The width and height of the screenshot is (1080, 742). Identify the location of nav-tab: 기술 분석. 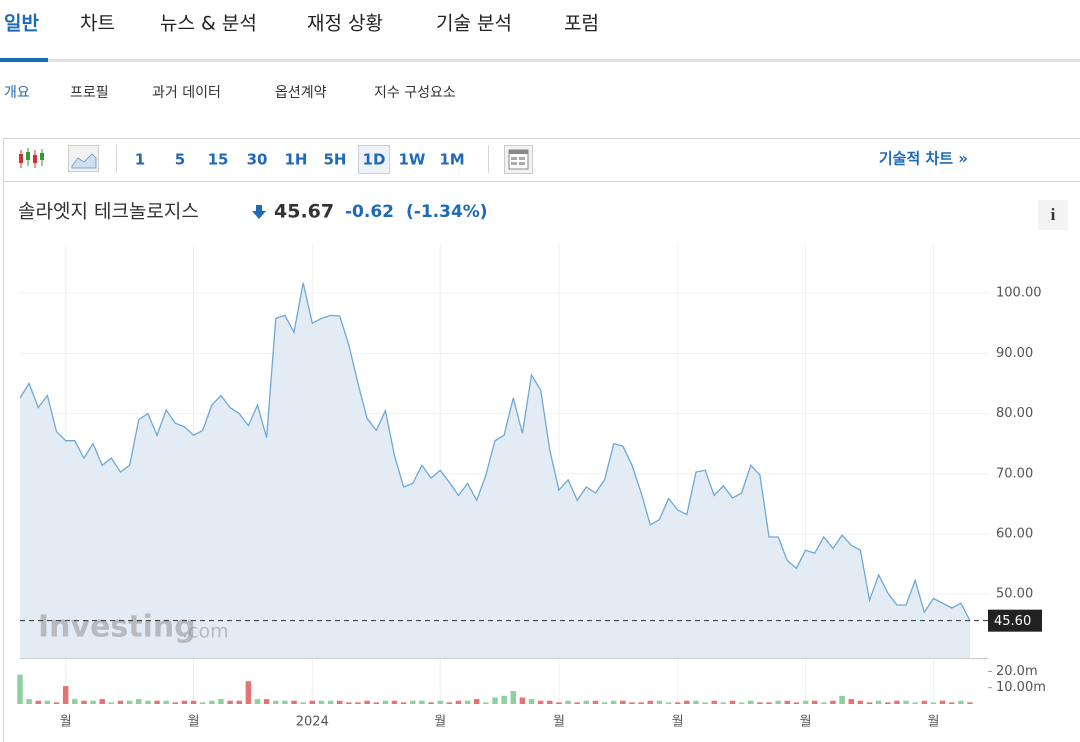
(474, 24).